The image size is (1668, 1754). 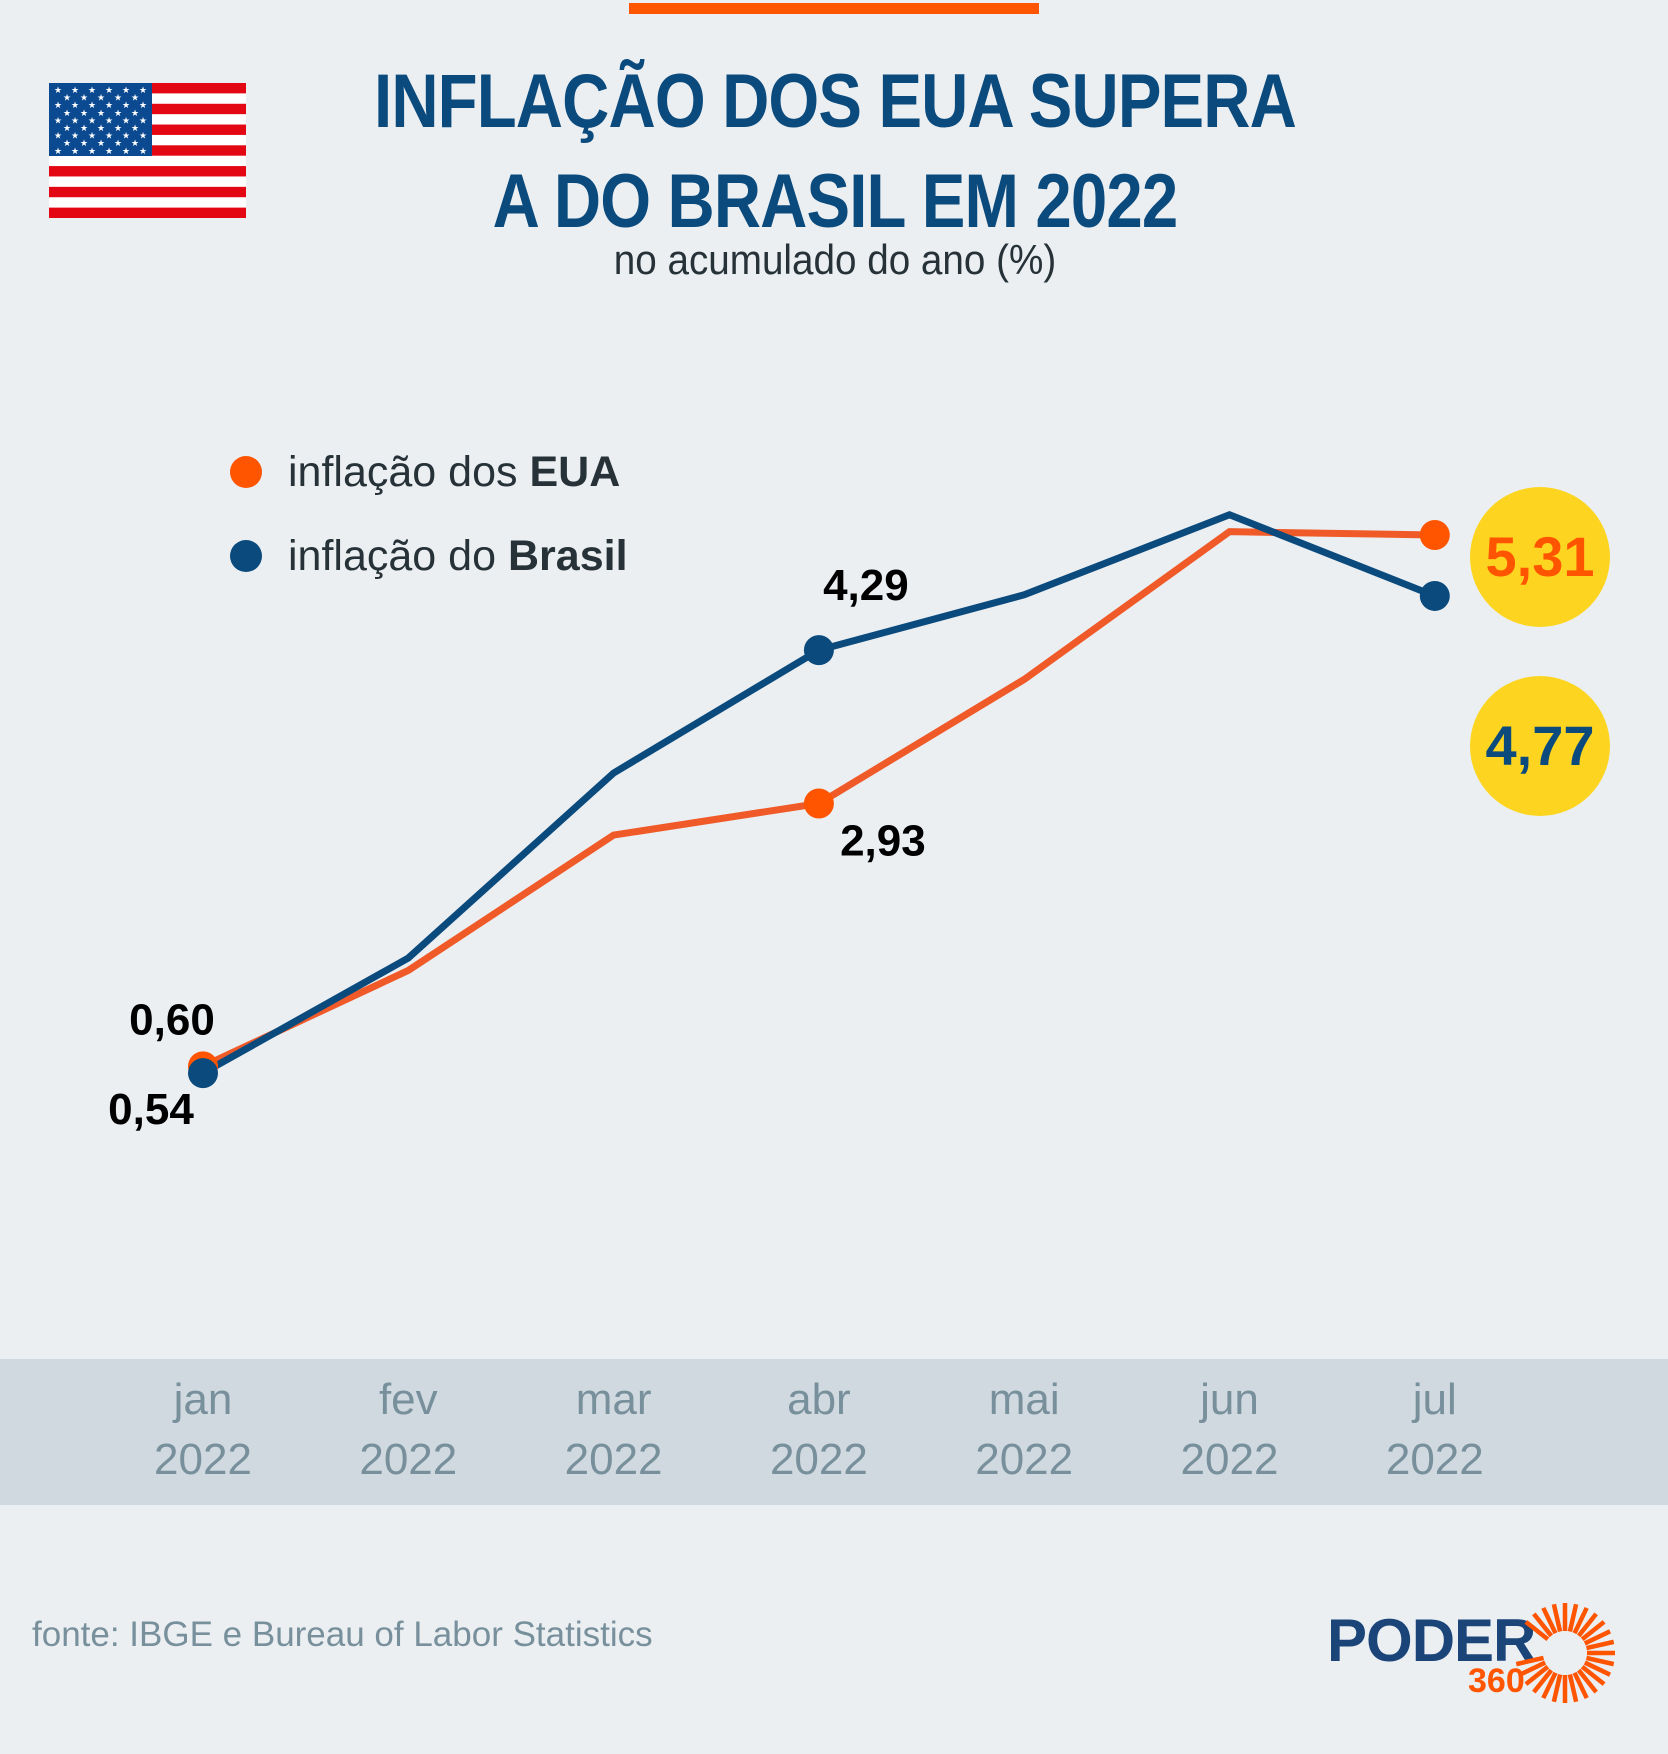 What do you see at coordinates (1540, 745) in the screenshot?
I see `data-label-brasil-jul: 4,77` at bounding box center [1540, 745].